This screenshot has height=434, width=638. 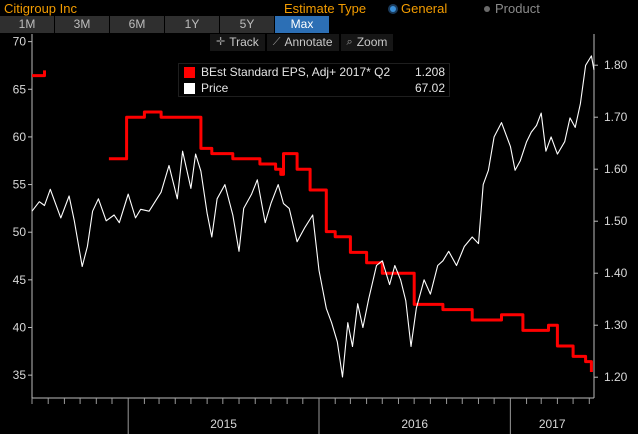 I want to click on right-tick-label: 1.60, so click(x=616, y=169).